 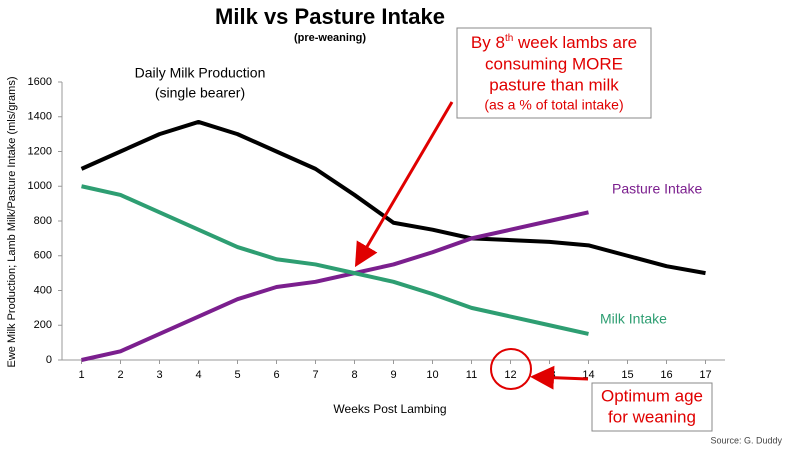 I want to click on annotation-sup: th, so click(x=509, y=38).